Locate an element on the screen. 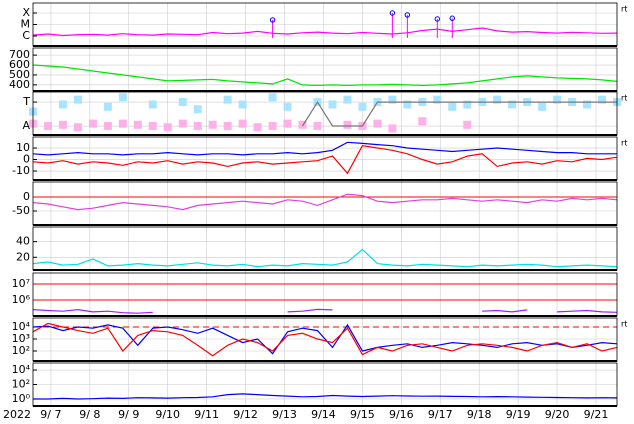 Image resolution: width=634 pixels, height=424 pixels. x-tick-label: 9/12 is located at coordinates (245, 414).